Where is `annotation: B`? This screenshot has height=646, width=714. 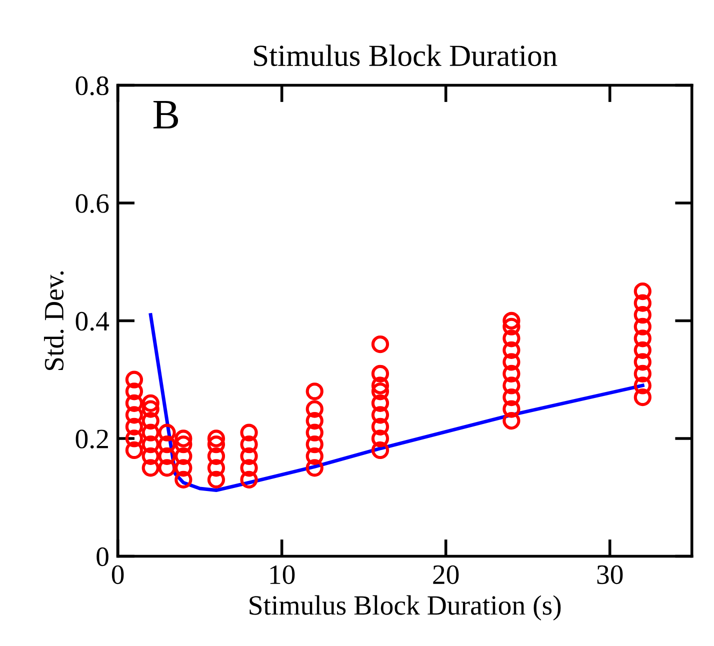
annotation: B is located at coordinates (165, 114).